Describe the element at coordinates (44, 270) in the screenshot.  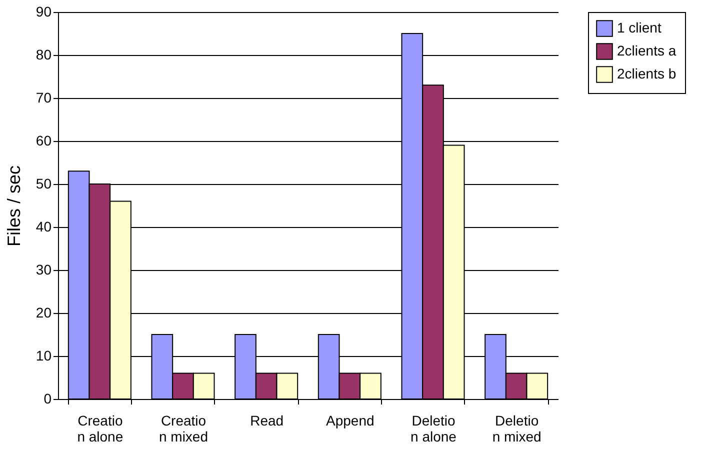
I see `y-tick-label: 30` at that location.